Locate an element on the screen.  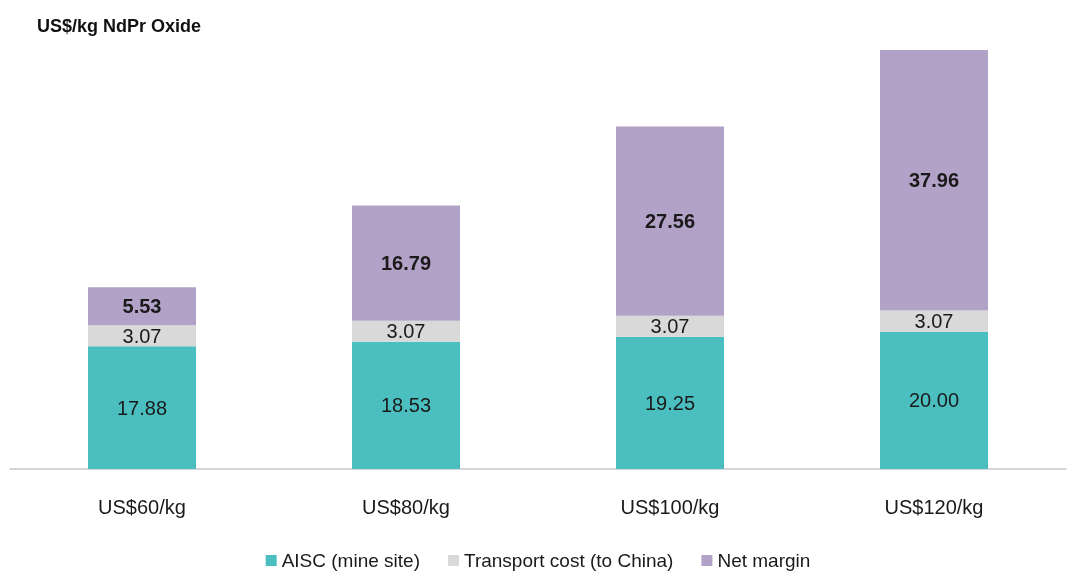
data-label: 17.88 is located at coordinates (142, 407).